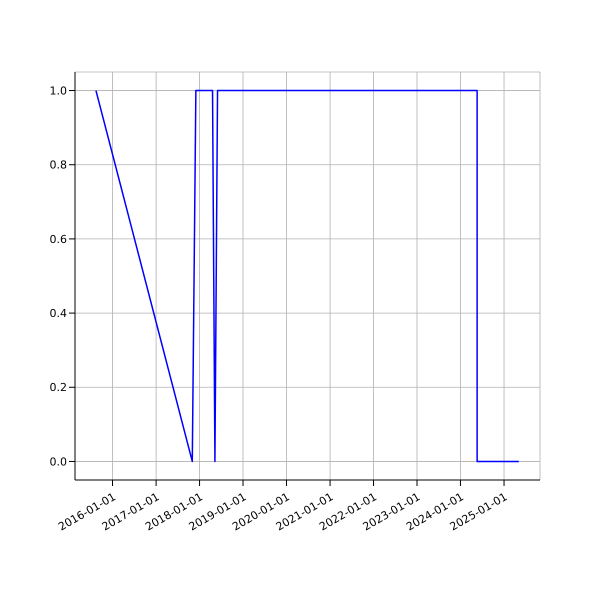  I want to click on y-tick-label: 0.4, so click(58, 313).